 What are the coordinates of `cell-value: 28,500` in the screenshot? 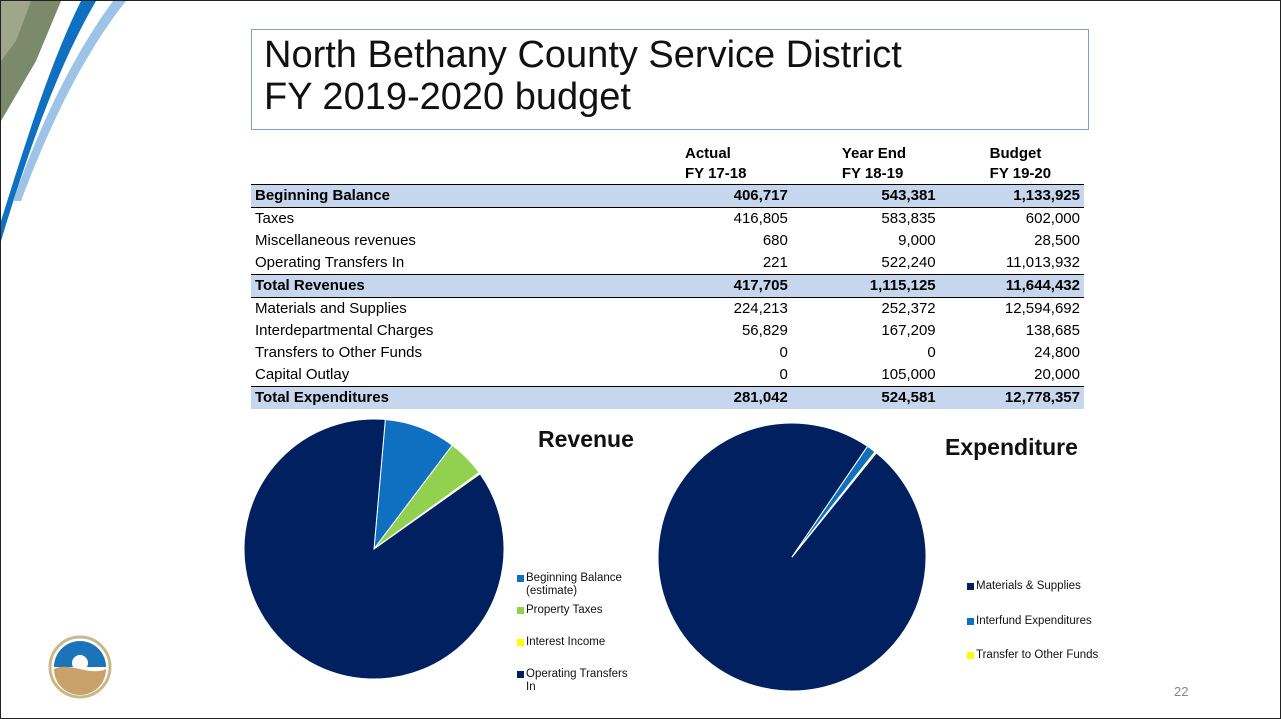 It's located at (1057, 240).